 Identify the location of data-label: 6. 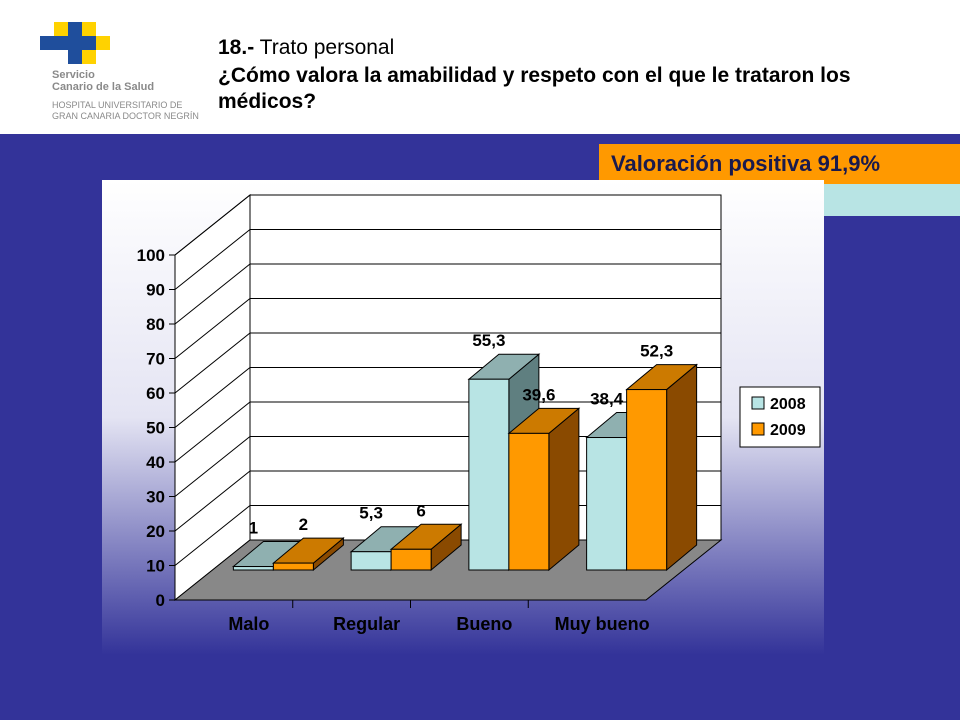
(420, 510).